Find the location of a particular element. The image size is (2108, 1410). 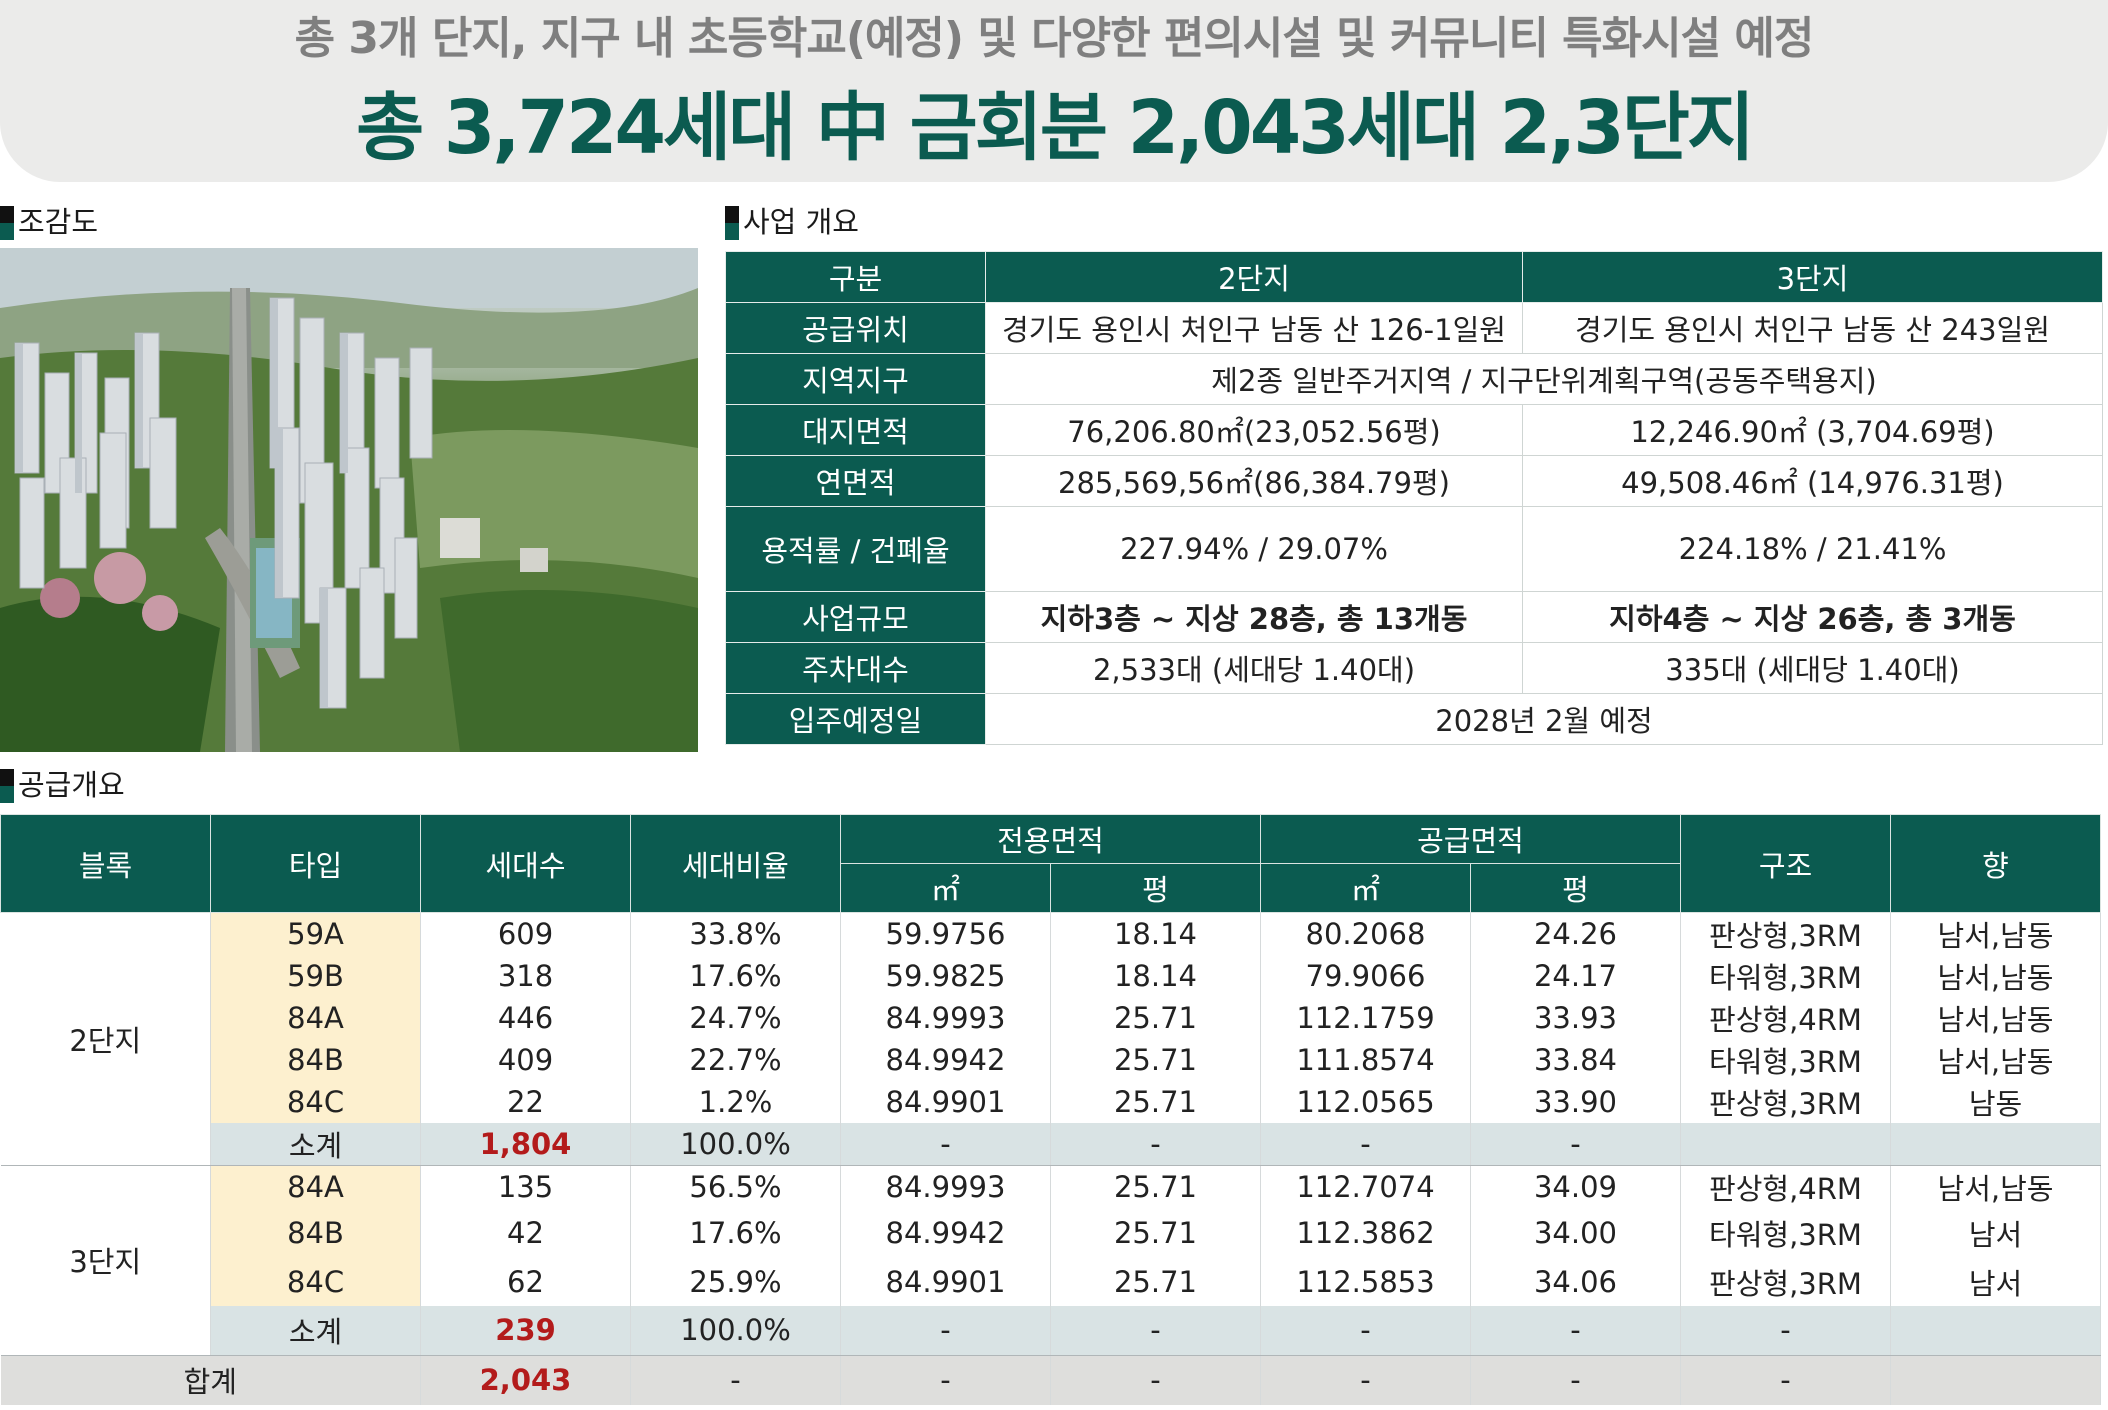

table-cell: 남서 is located at coordinates (1995, 1232).